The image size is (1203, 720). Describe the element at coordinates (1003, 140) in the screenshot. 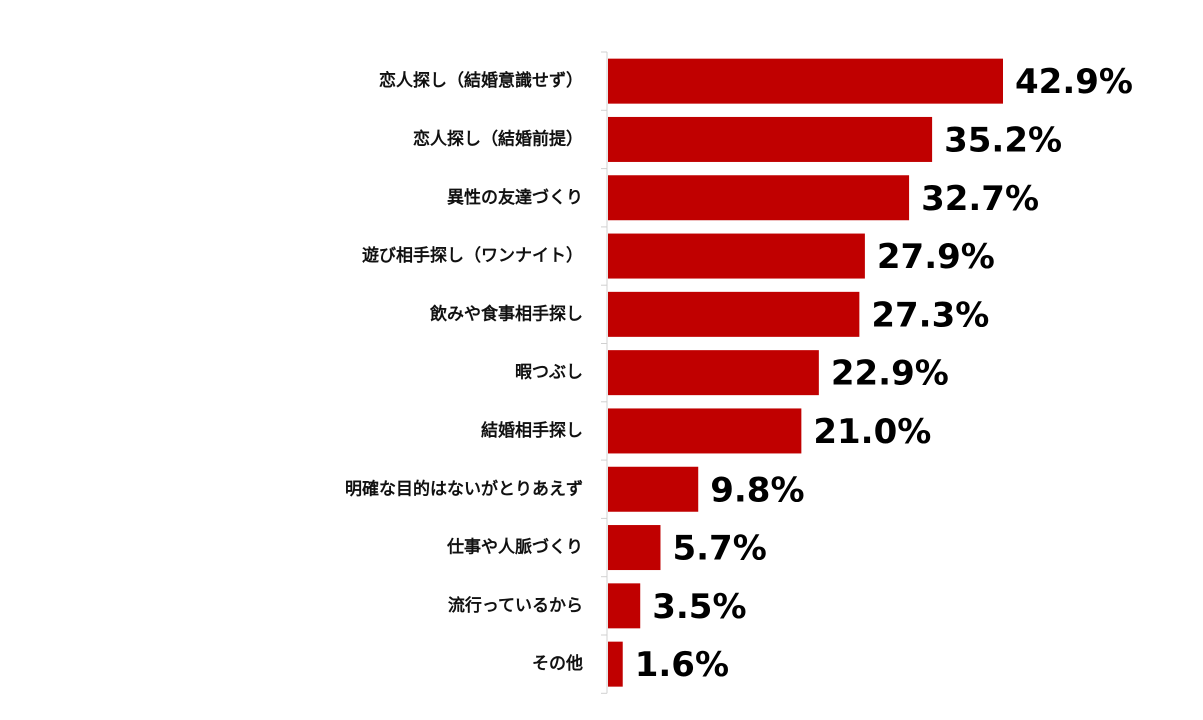

I see `data-label: 35.2%` at that location.